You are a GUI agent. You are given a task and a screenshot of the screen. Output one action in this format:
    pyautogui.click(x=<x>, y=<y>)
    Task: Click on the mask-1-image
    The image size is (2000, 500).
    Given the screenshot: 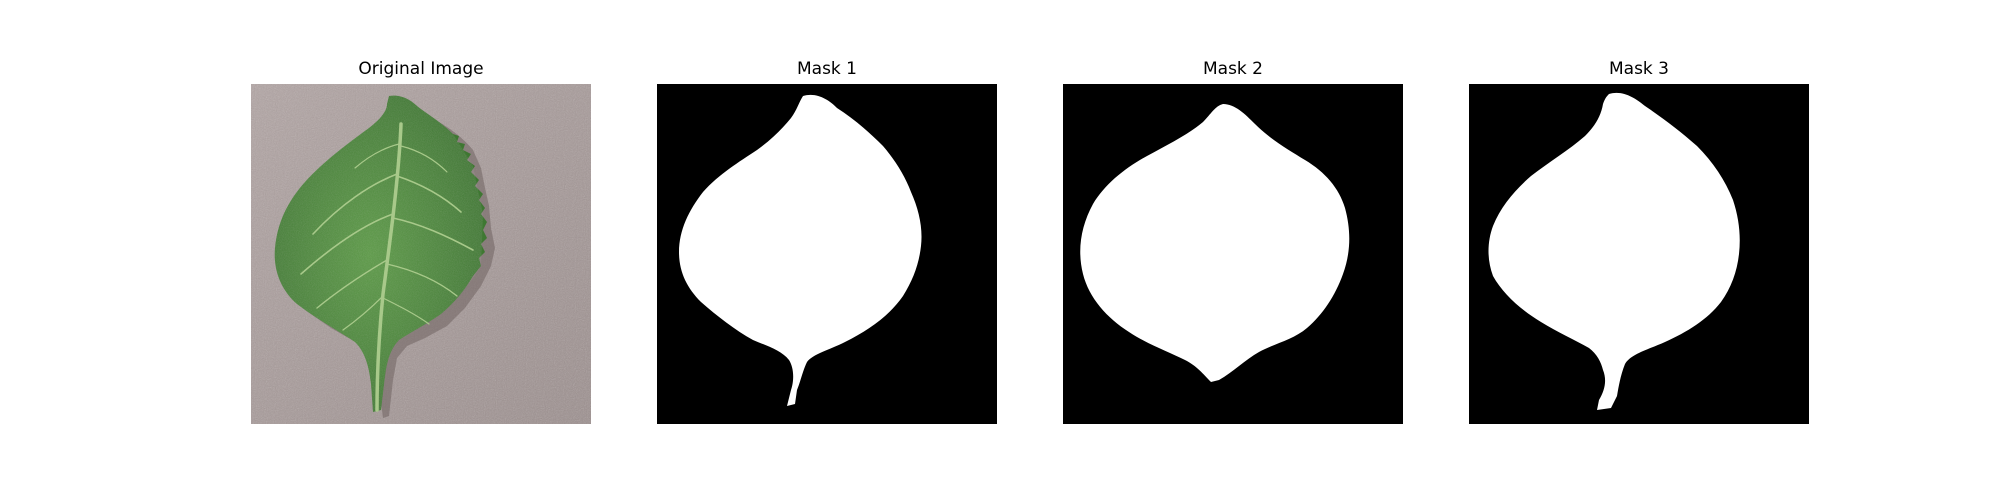 What is the action you would take?
    pyautogui.click(x=827, y=254)
    